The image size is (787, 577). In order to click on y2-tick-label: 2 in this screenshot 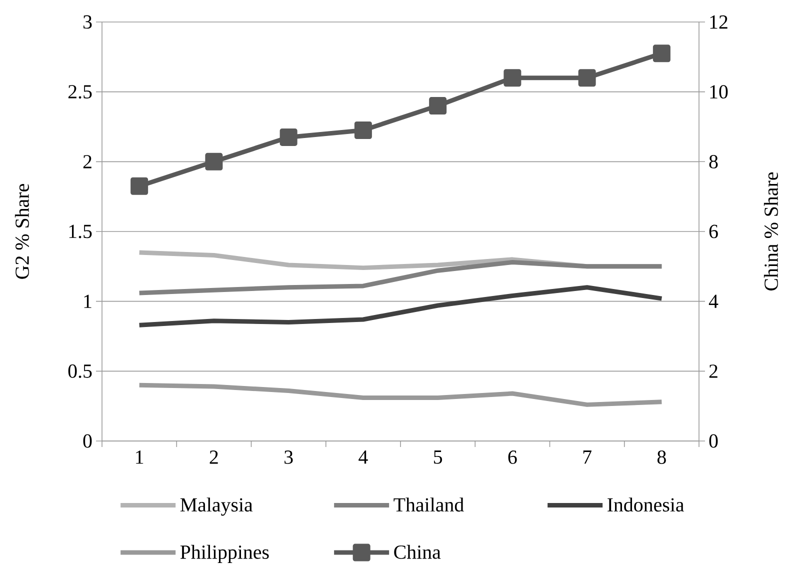, I will do `click(713, 371)`.